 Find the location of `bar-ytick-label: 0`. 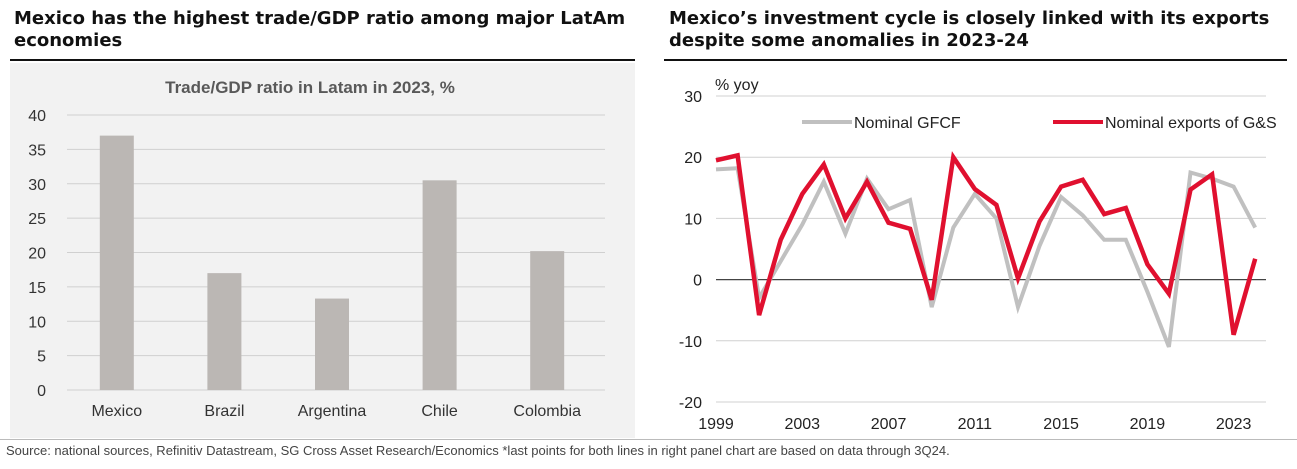

bar-ytick-label: 0 is located at coordinates (41, 391).